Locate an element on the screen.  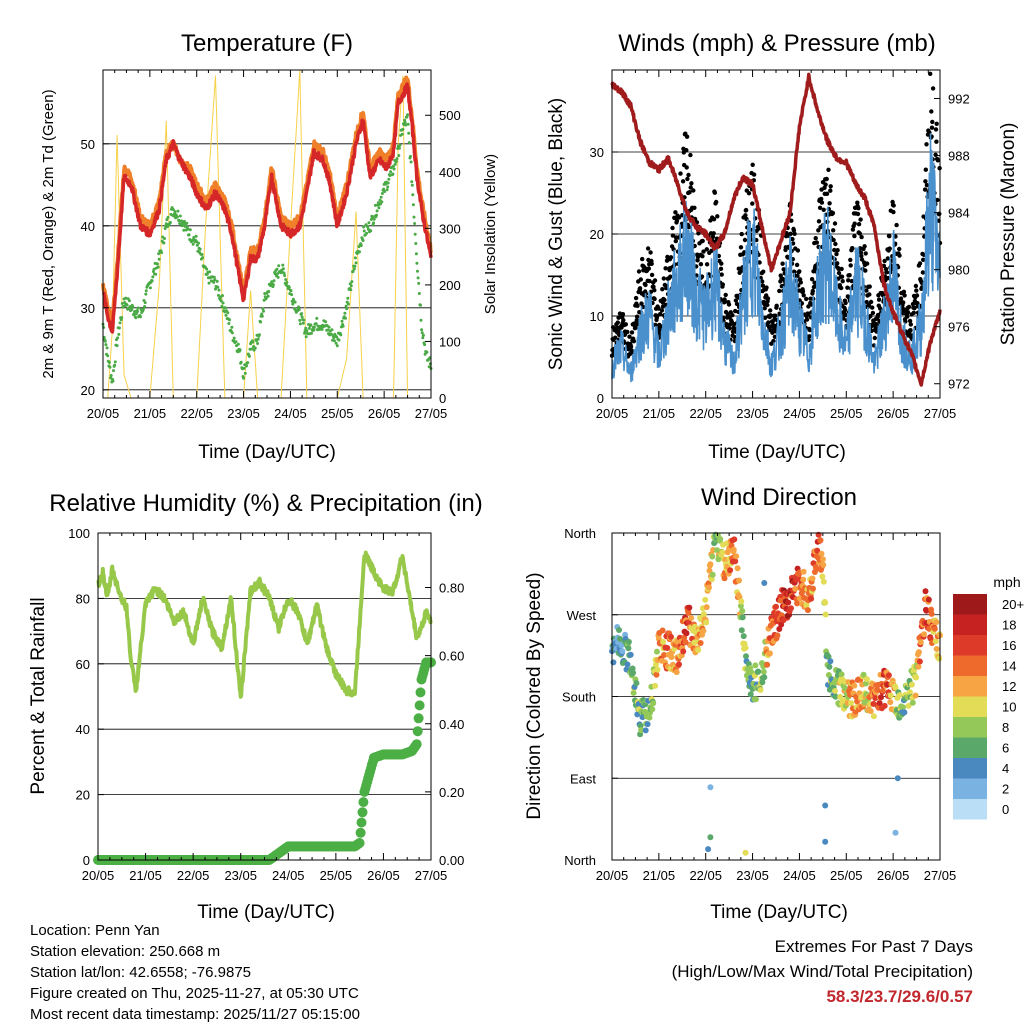
legend-label: 8 is located at coordinates (1005, 727).